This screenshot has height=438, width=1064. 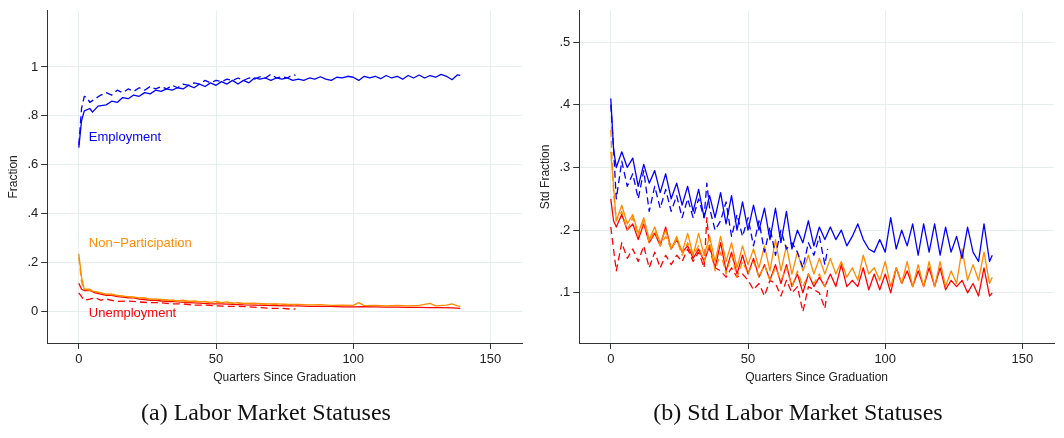 I want to click on text: (a) Labor Market Statuses, so click(x=266, y=412).